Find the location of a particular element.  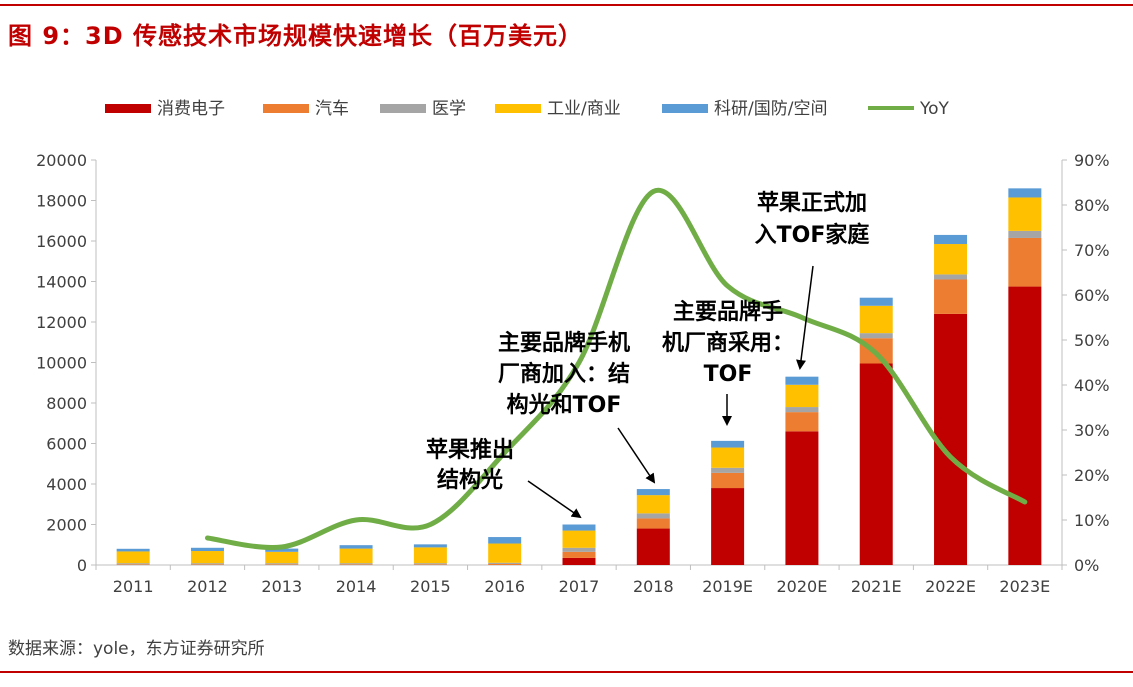

annotation-text: 苹果正式加 is located at coordinates (812, 203).